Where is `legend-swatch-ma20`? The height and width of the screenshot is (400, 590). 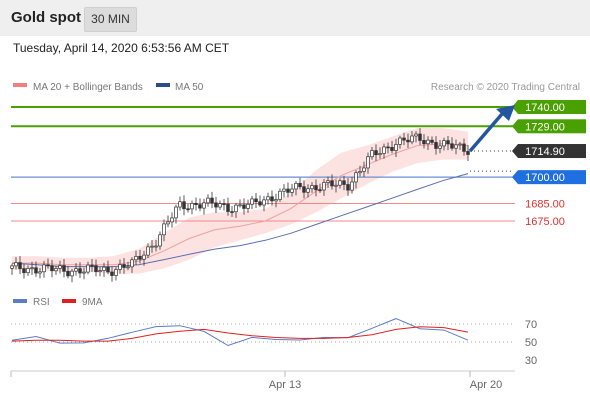 legend-swatch-ma20 is located at coordinates (20, 85).